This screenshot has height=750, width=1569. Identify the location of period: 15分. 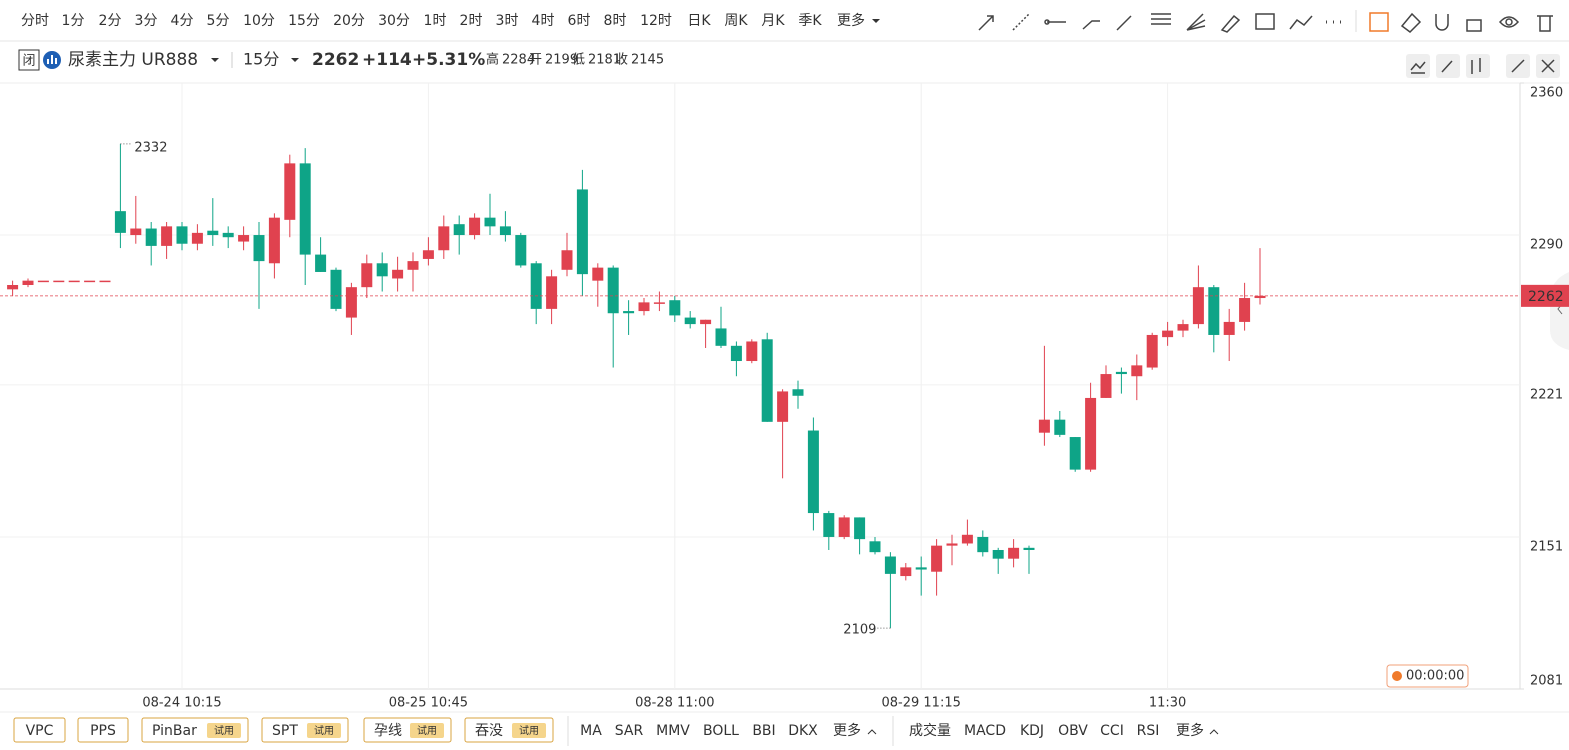
(261, 59).